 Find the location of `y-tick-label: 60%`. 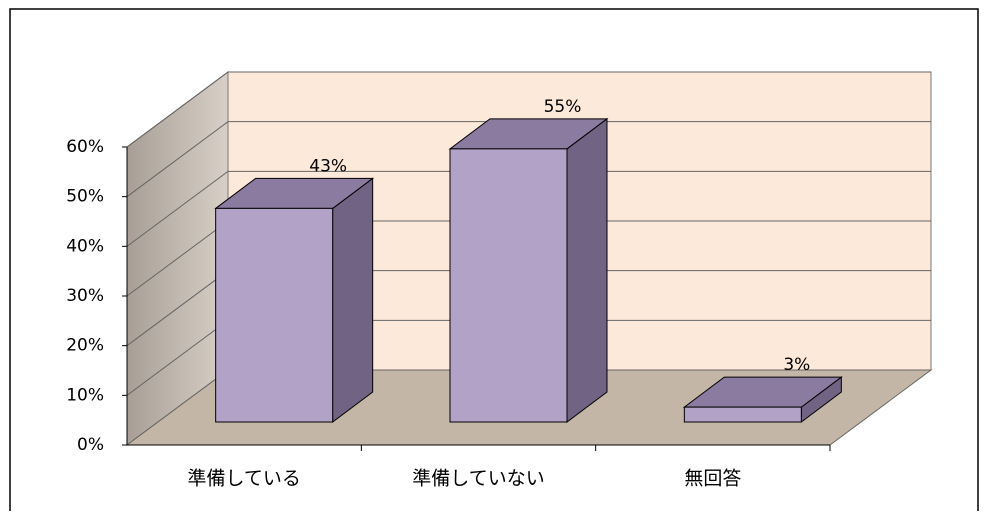

y-tick-label: 60% is located at coordinates (85, 147).